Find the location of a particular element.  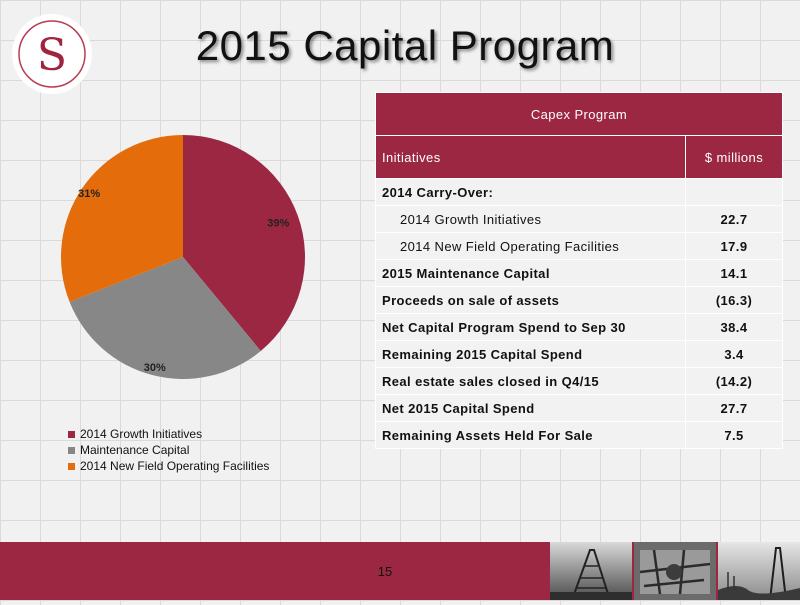

row-label: Remaining Assets Held For Sale is located at coordinates (530, 435).